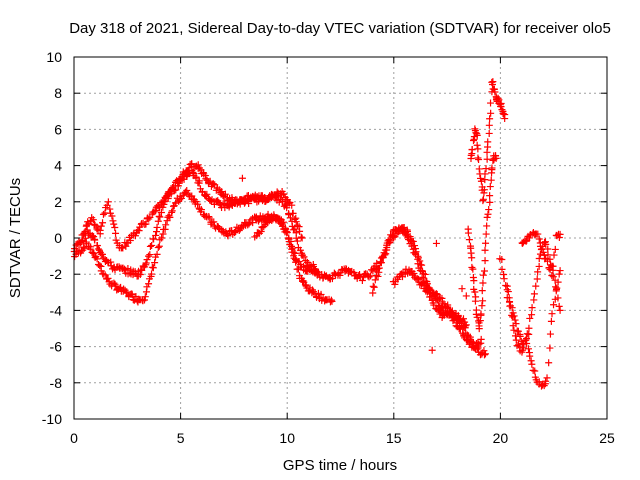 The height and width of the screenshot is (480, 640). I want to click on x-tick-label: 5, so click(181, 438).